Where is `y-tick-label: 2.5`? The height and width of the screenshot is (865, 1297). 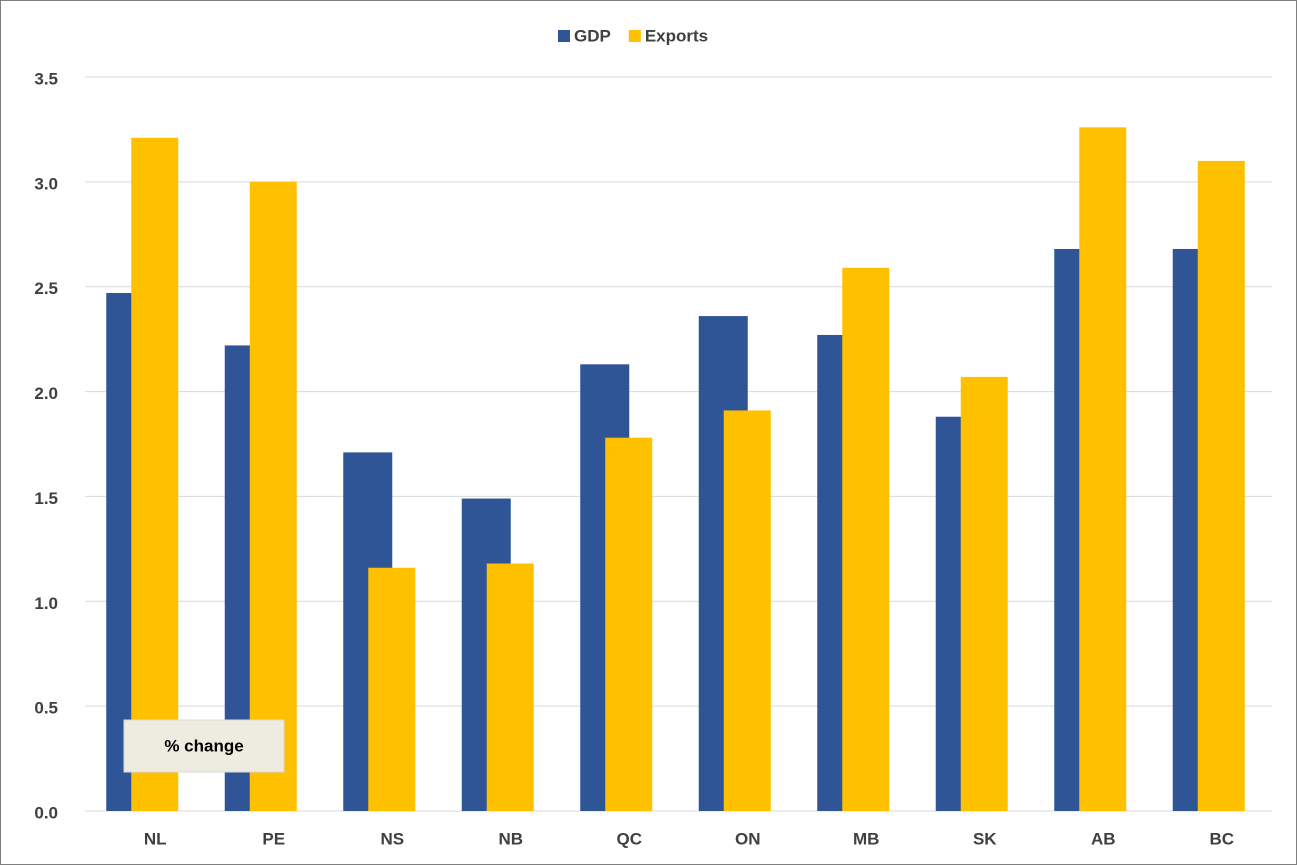
y-tick-label: 2.5 is located at coordinates (46, 288).